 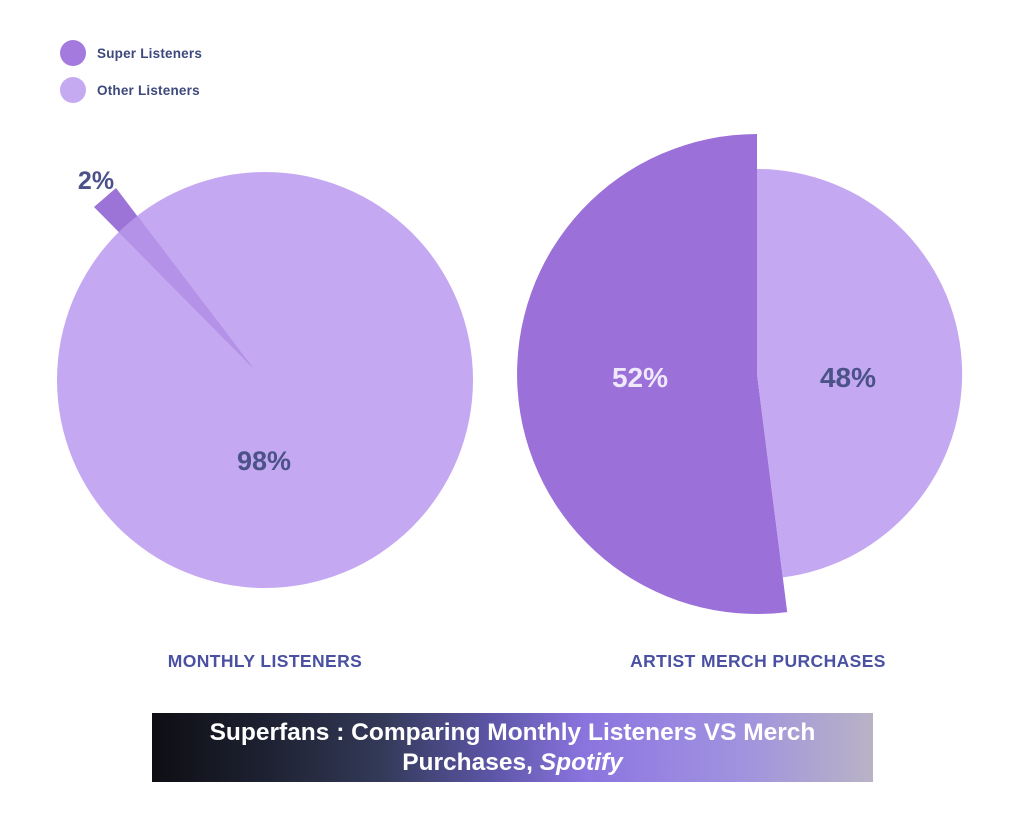 I want to click on legend-label-other-listeners: Other Listeners, so click(x=148, y=90).